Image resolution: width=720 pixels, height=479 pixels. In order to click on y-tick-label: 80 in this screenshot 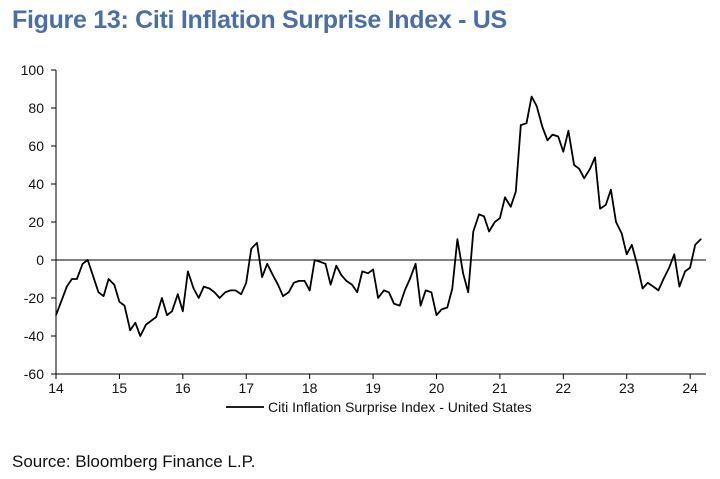, I will do `click(36, 108)`.